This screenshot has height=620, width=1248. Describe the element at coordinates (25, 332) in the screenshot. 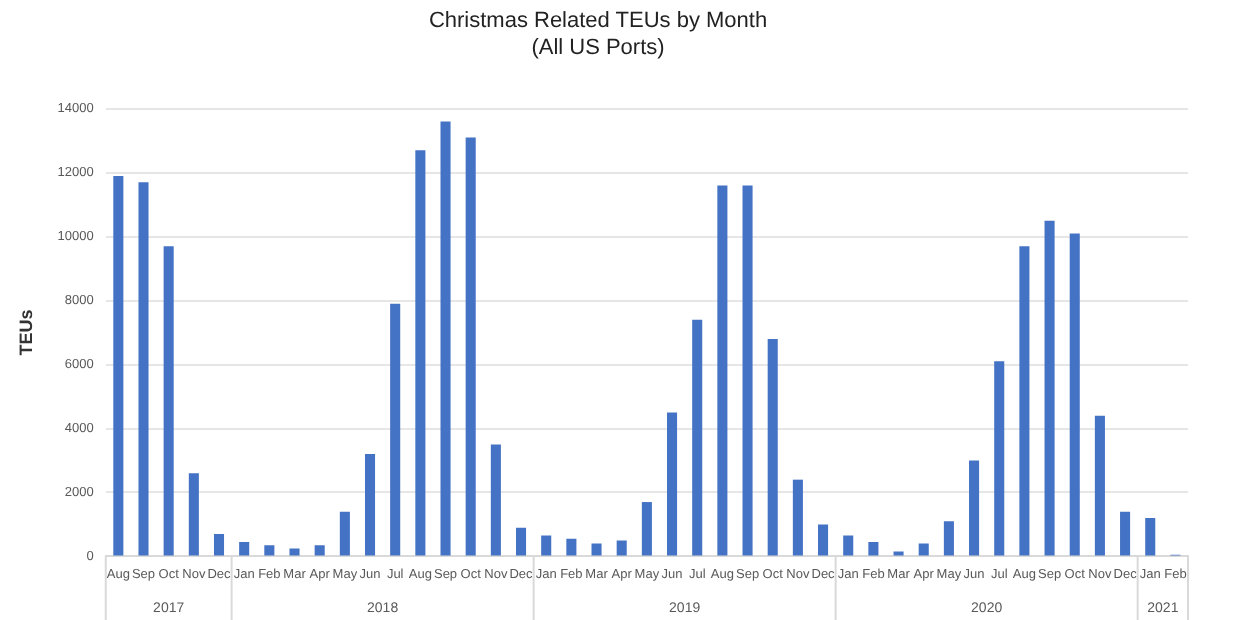

I see `y-axis-title: TEUs` at that location.